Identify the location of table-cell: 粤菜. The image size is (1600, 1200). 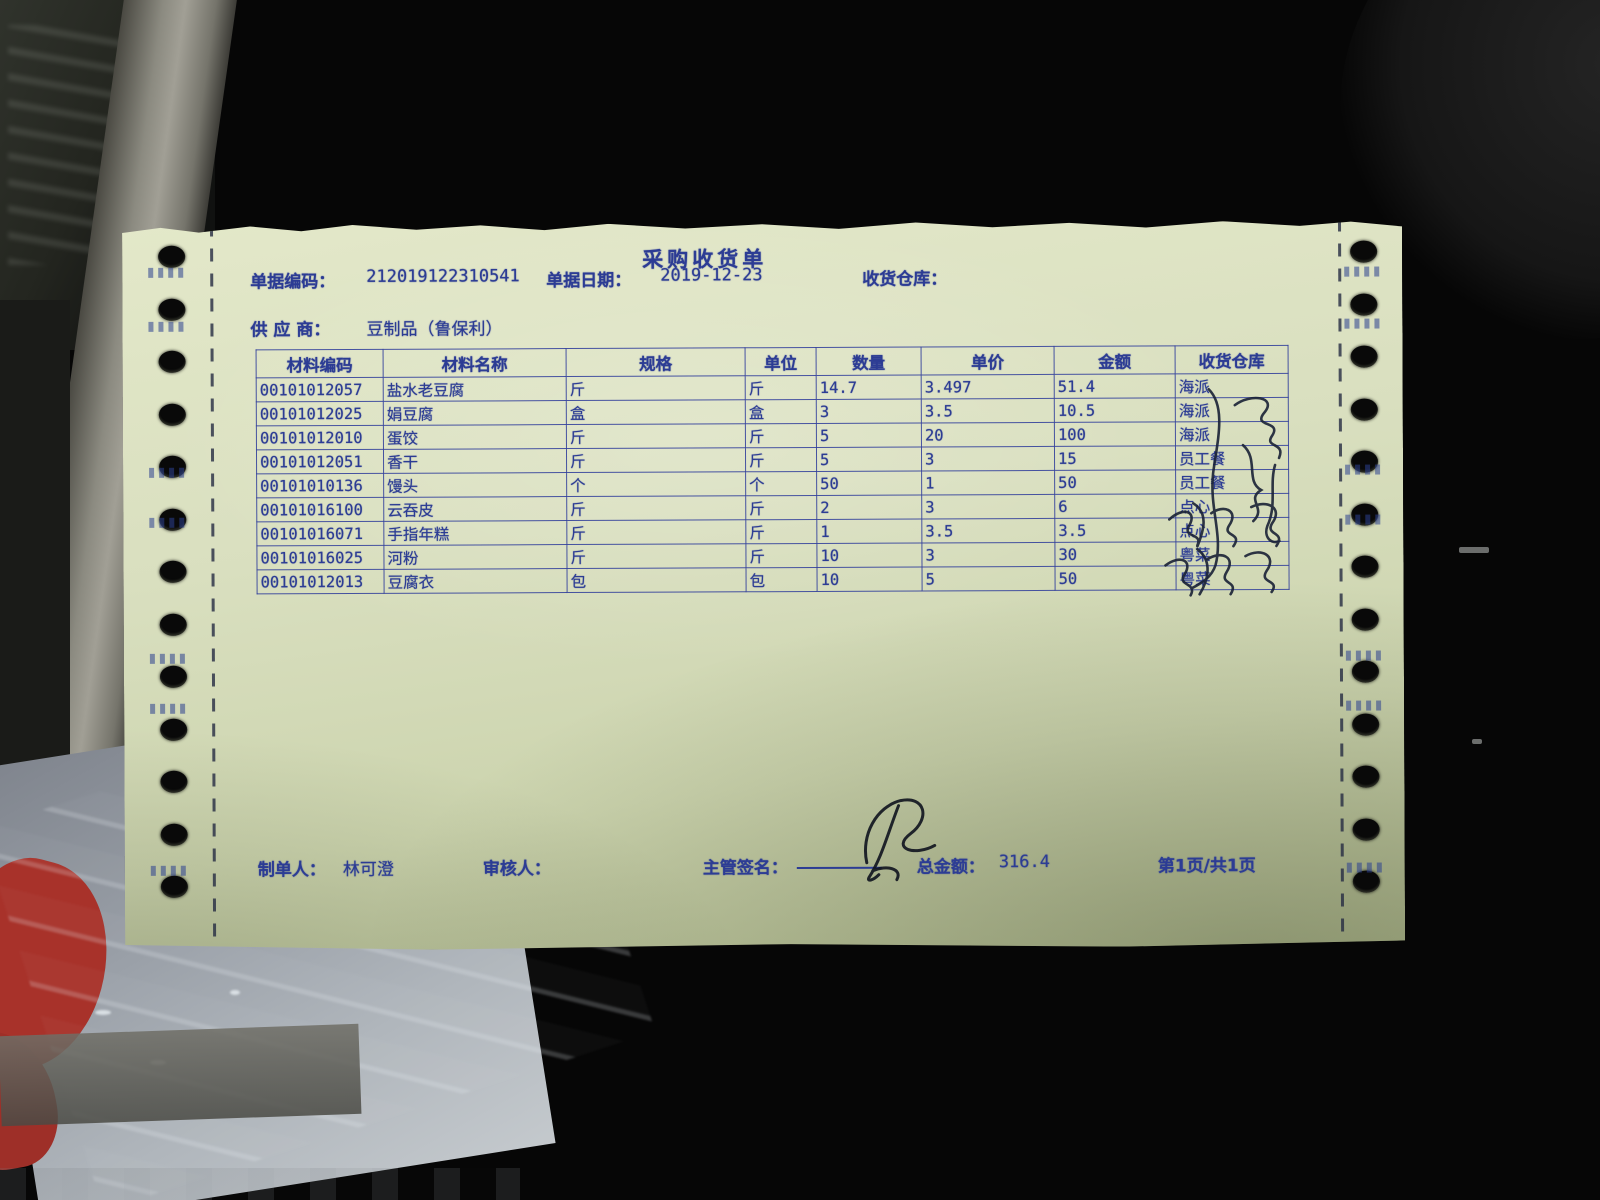
(1232, 577).